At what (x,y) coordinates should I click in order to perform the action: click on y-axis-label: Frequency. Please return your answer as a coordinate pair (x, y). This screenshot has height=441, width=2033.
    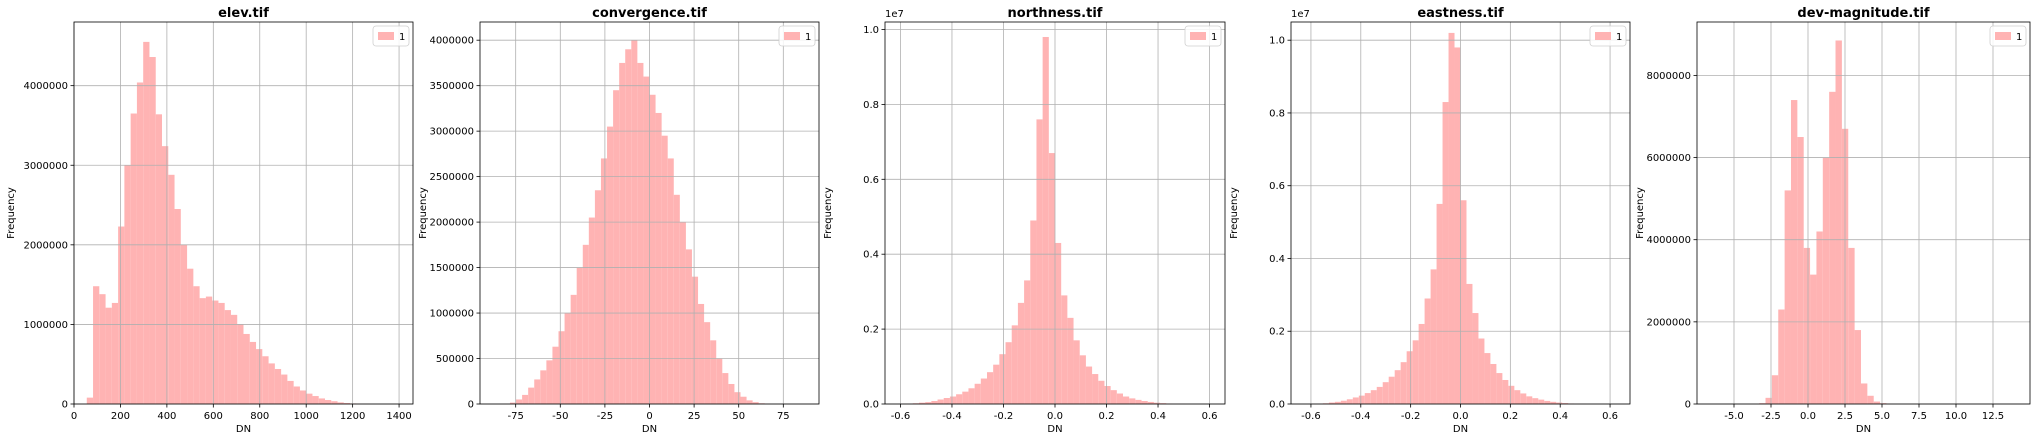
    Looking at the image, I should click on (828, 213).